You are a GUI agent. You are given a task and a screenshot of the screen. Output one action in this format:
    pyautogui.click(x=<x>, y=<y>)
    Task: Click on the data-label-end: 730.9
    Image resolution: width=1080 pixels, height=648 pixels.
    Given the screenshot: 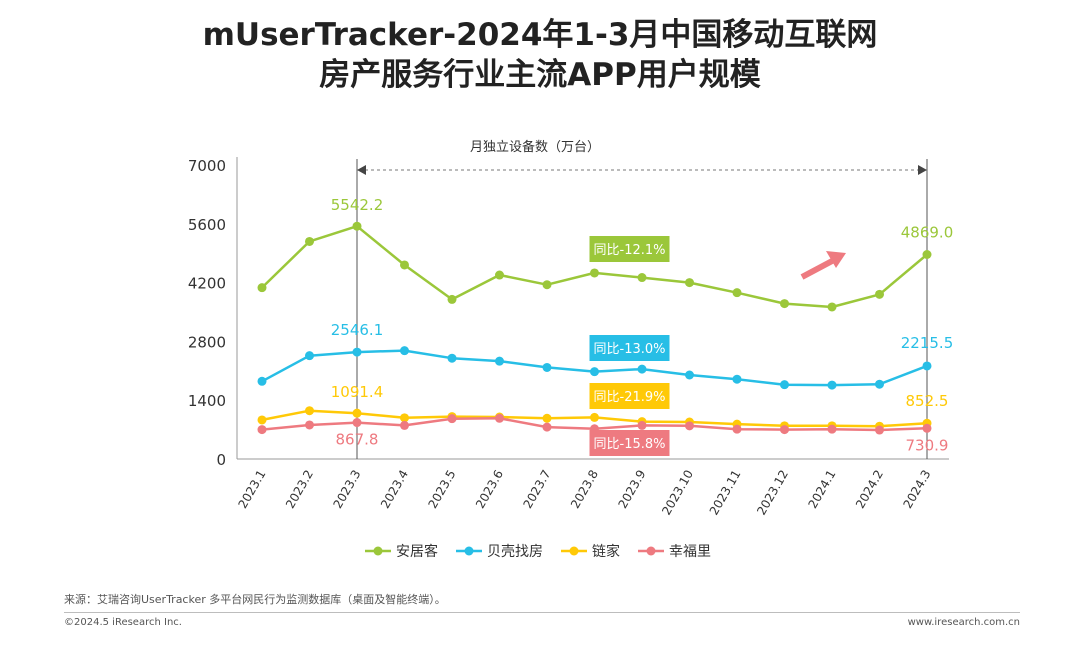 What is the action you would take?
    pyautogui.click(x=927, y=445)
    